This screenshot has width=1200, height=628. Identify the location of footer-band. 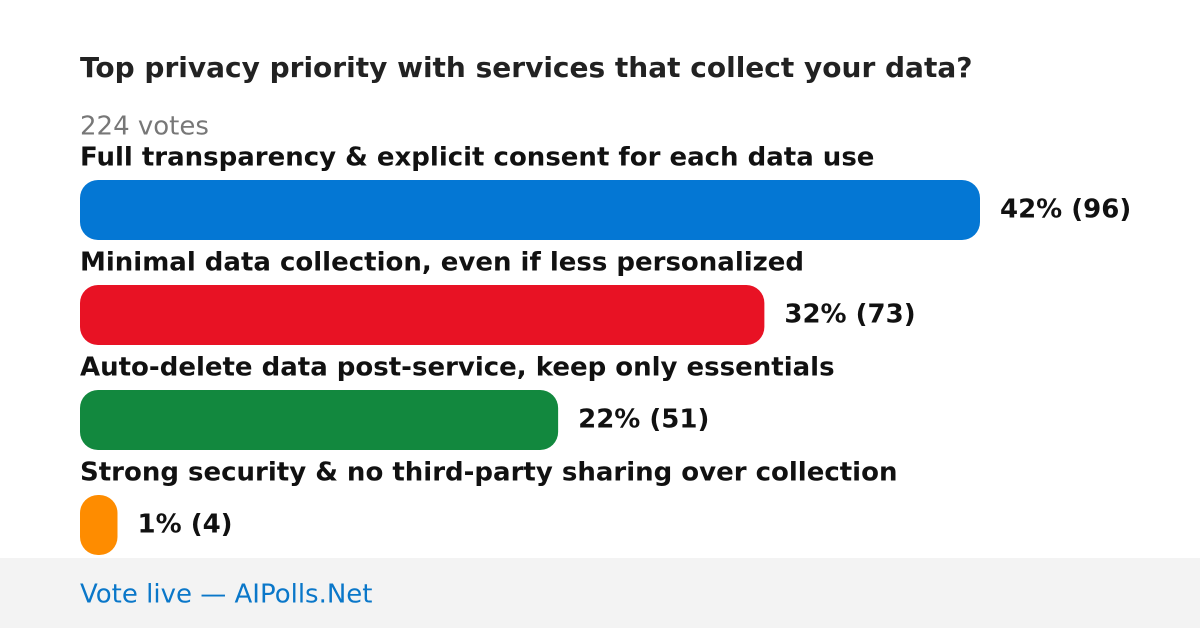
(600, 593).